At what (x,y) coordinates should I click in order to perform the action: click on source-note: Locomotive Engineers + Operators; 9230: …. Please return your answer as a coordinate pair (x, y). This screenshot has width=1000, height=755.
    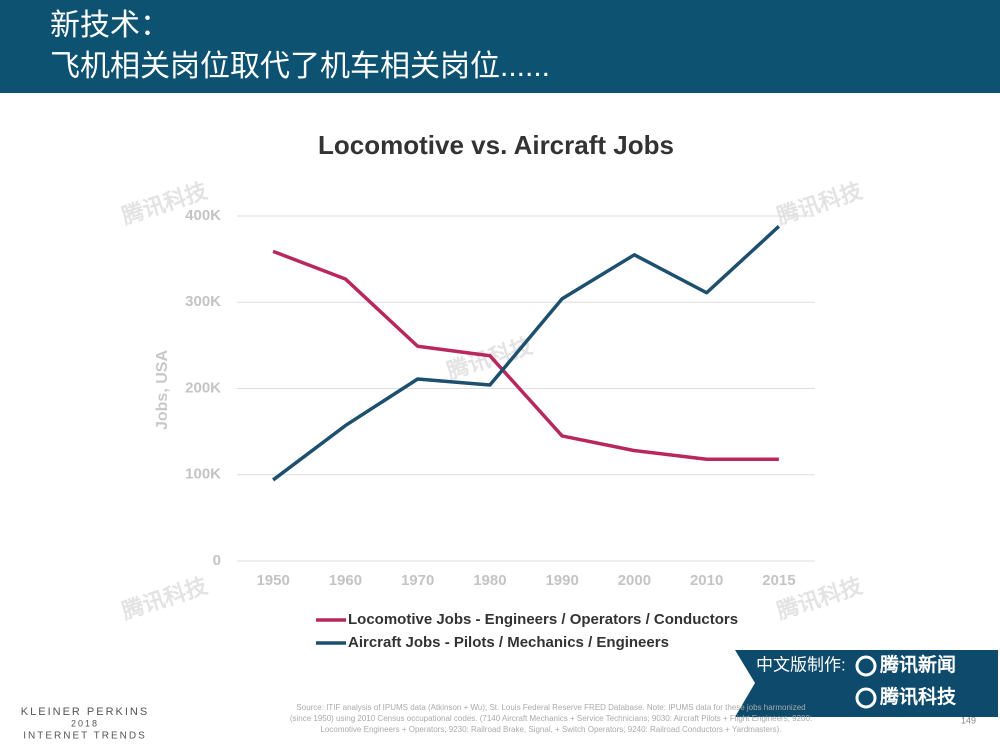
    Looking at the image, I should click on (550, 729).